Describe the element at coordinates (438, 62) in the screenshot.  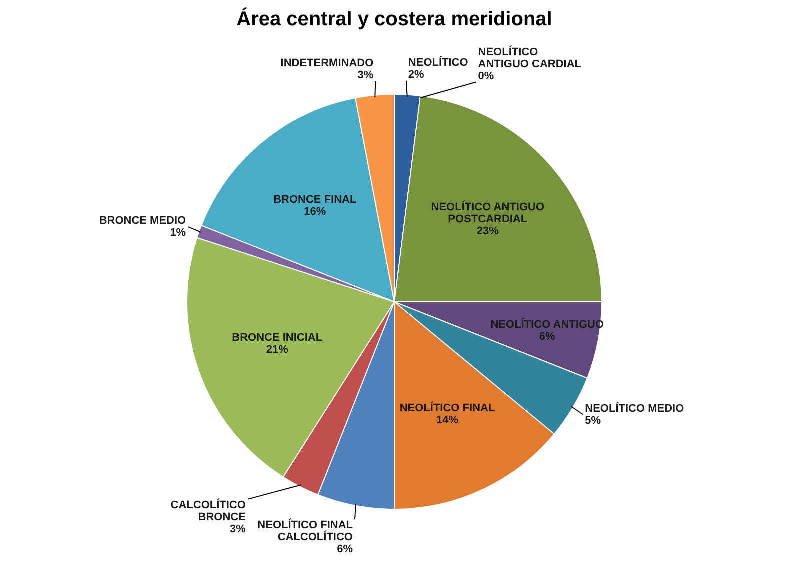
I see `slice-label: NEOLÍTICO` at that location.